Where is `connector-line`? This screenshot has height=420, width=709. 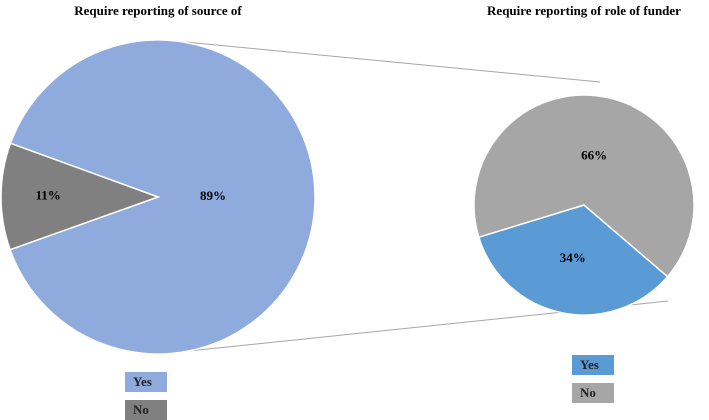
connector-line is located at coordinates (387, 61).